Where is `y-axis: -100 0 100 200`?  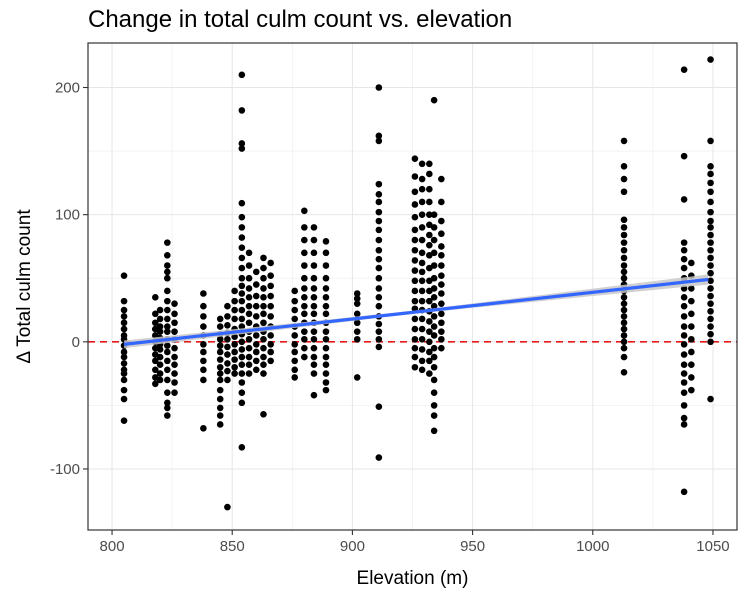 y-axis: -100 0 100 200 is located at coordinates (69, 279).